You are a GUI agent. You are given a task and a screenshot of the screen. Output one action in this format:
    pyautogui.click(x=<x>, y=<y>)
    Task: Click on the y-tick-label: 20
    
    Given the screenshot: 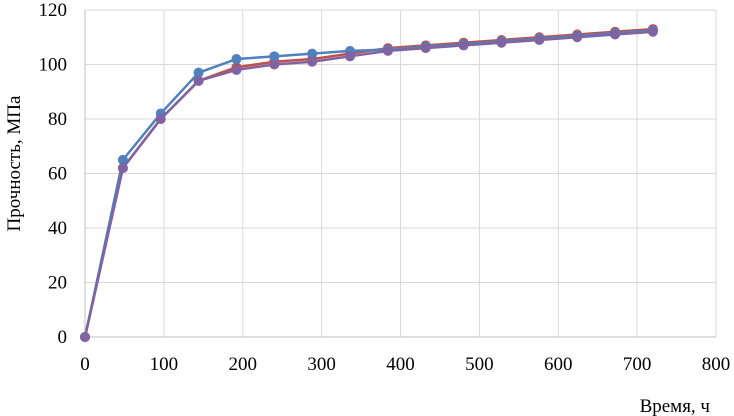 What is the action you would take?
    pyautogui.click(x=57, y=283)
    